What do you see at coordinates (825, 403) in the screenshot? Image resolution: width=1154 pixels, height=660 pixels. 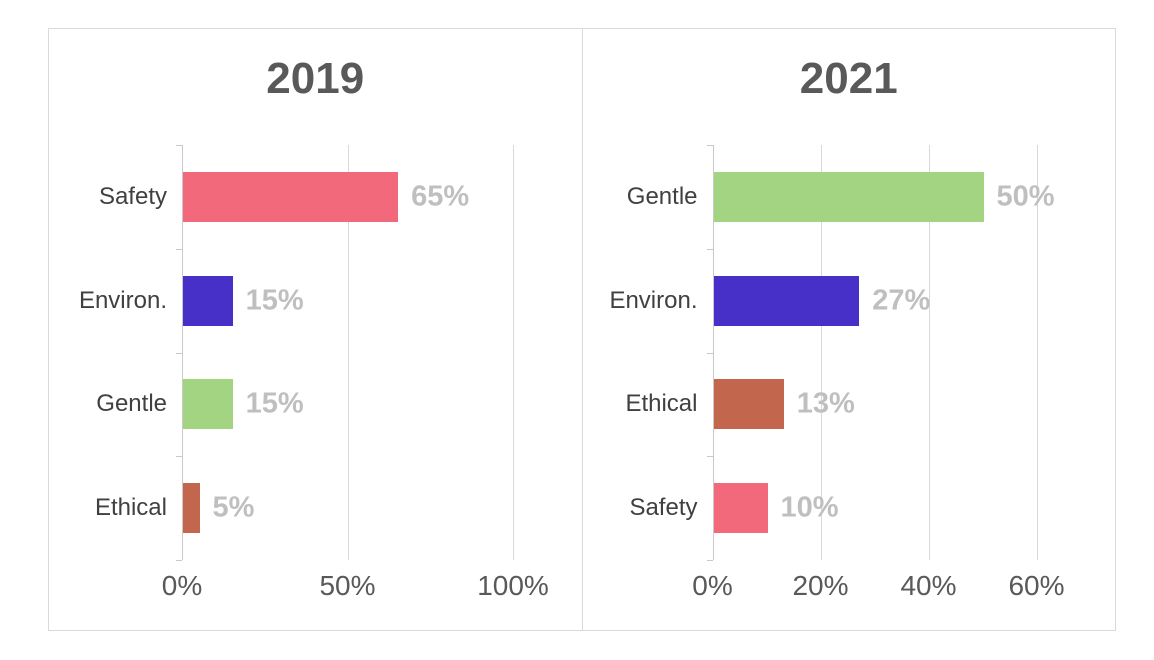 I see `data-label-ethical: 13%` at bounding box center [825, 403].